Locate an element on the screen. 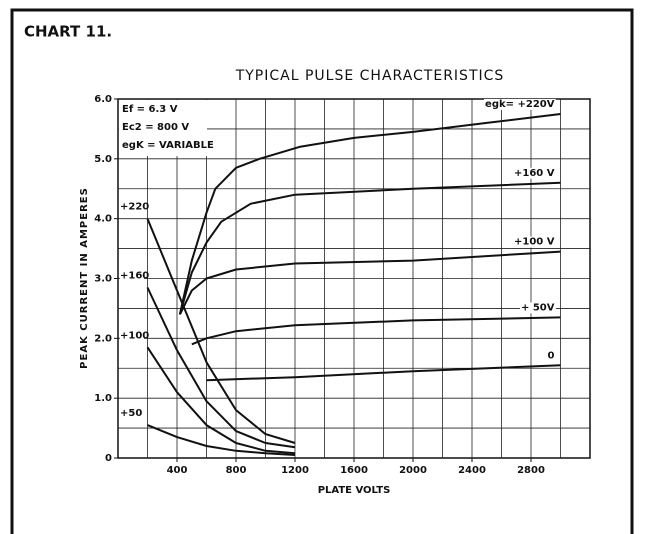  y-tick-label: 4.0 is located at coordinates (103, 219).